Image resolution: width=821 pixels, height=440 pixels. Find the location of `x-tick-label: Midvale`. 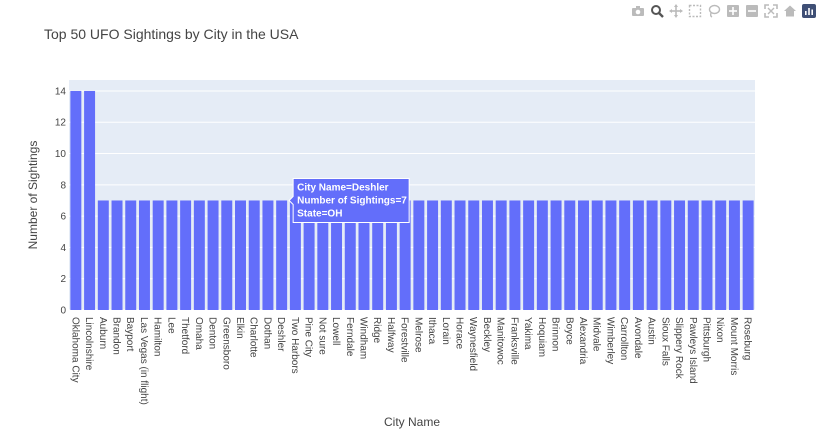

x-tick-label: Midvale is located at coordinates (596, 334).